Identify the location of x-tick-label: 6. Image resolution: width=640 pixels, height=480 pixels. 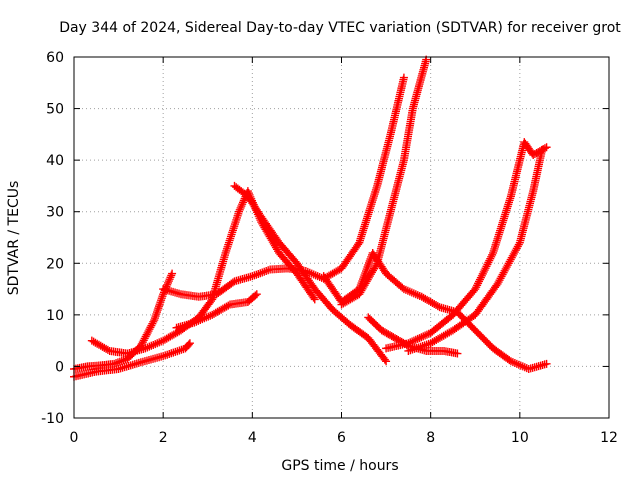
(341, 438).